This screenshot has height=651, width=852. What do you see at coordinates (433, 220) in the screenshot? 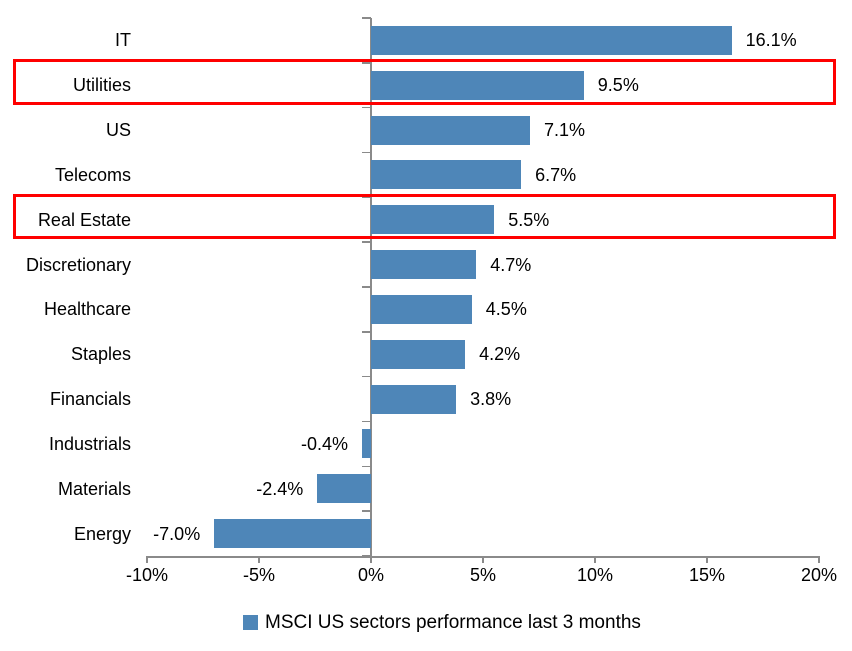
I see `bar-real-estate` at bounding box center [433, 220].